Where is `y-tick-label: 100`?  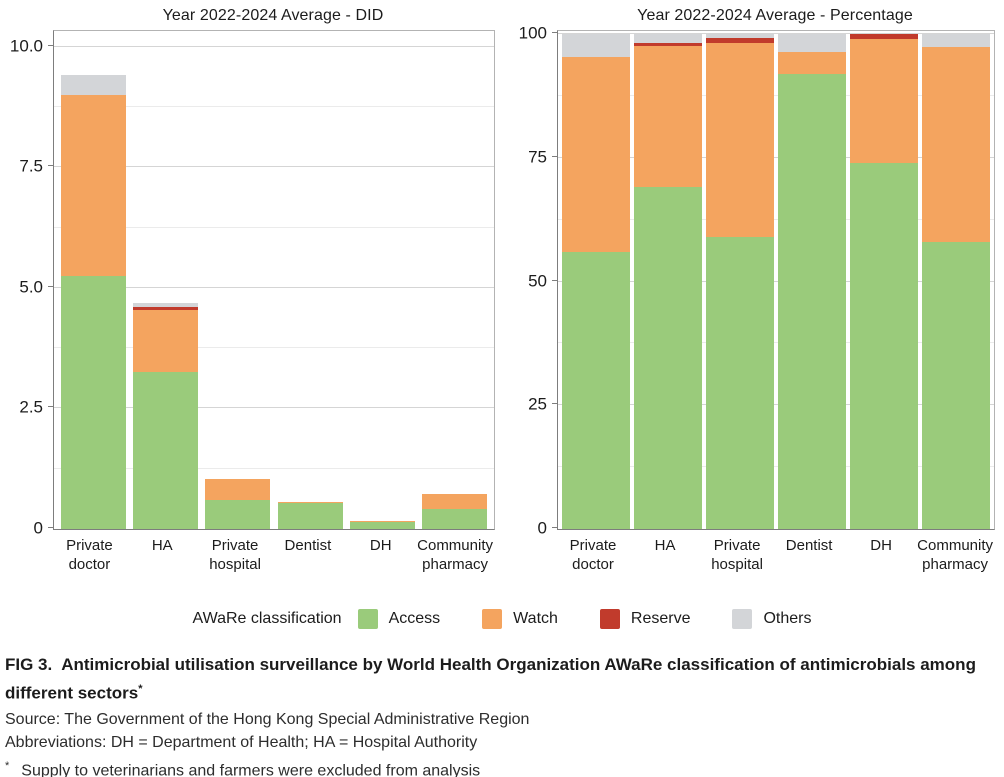 y-tick-label: 100 is located at coordinates (532, 33).